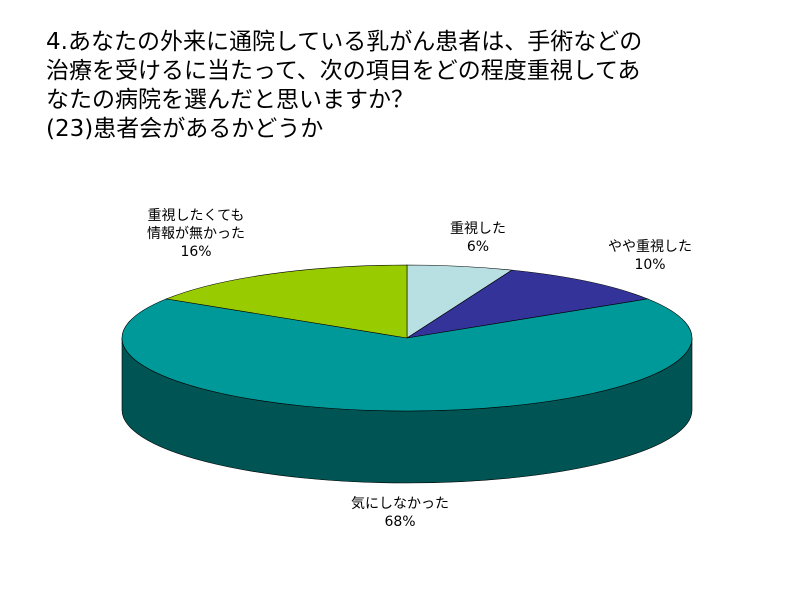 This screenshot has height=600, width=800. I want to click on value-label: 10%, so click(650, 265).